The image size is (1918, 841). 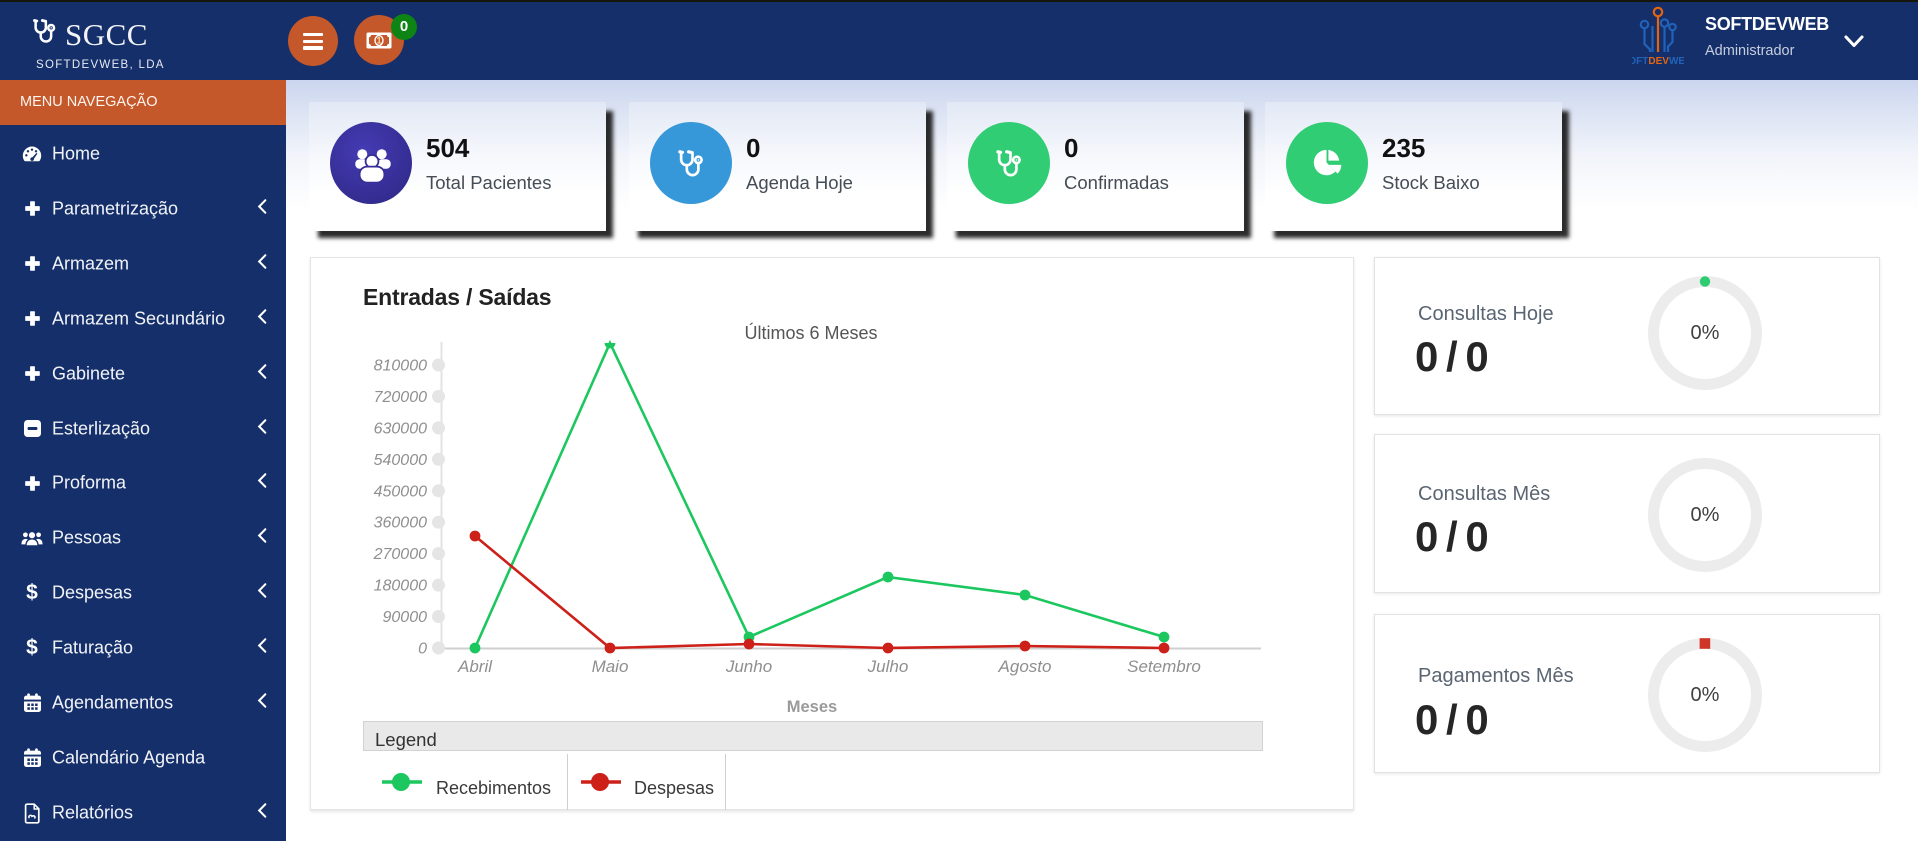 I want to click on svg-text: Últimos 6 Meses, so click(x=810, y=332).